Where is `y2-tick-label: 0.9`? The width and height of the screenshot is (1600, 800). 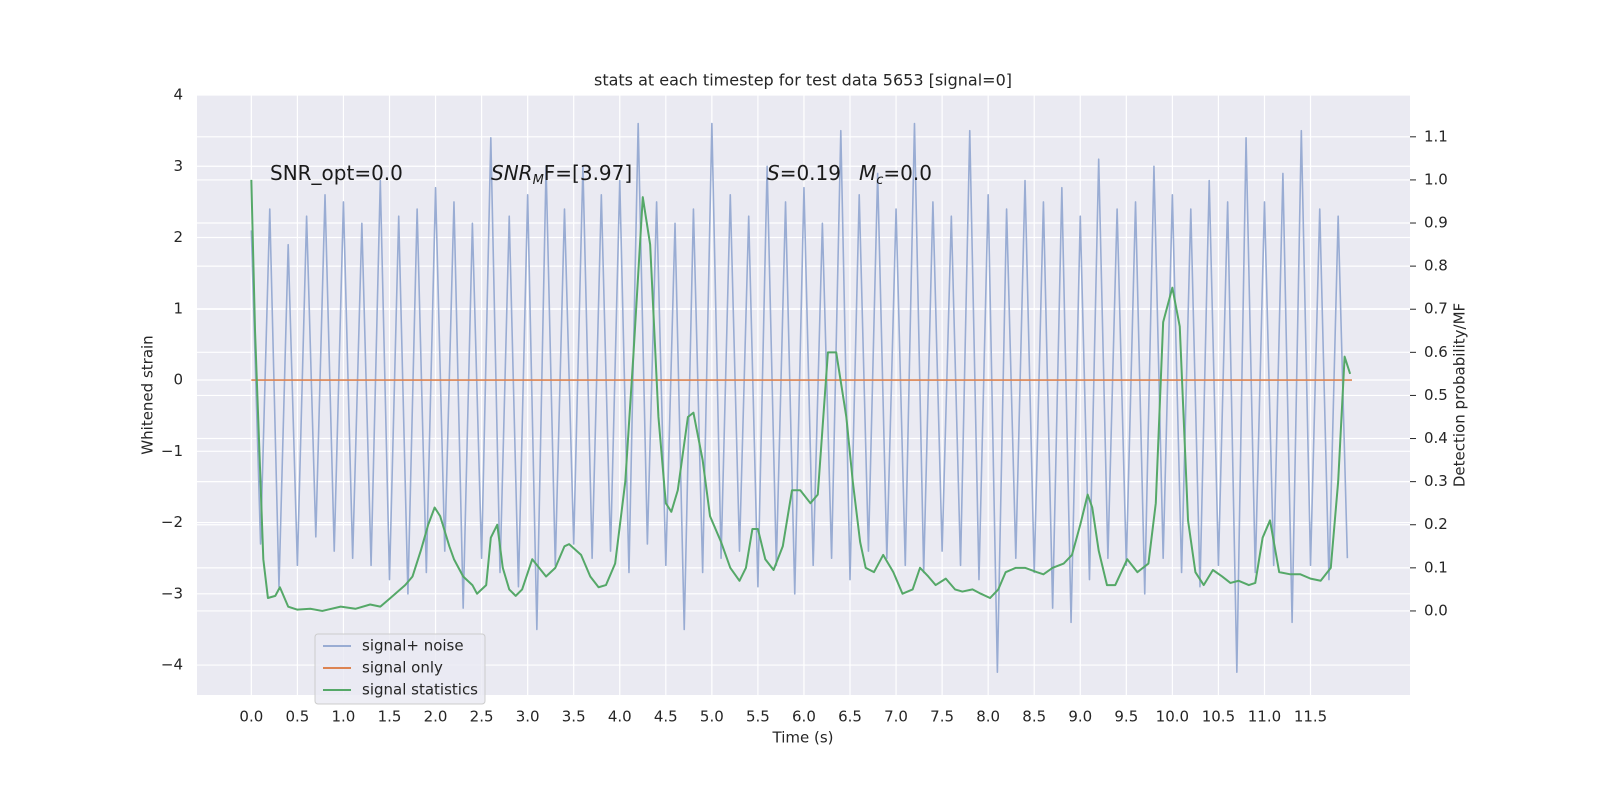
y2-tick-label: 0.9 is located at coordinates (1436, 223).